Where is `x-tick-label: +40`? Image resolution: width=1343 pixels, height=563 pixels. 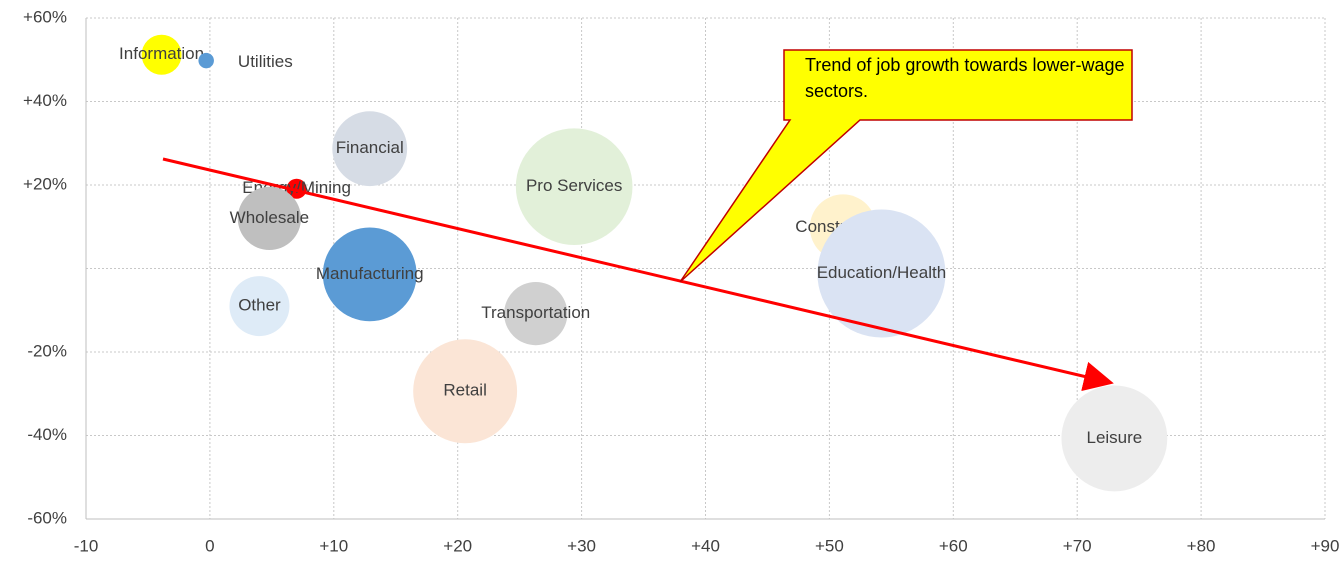
x-tick-label: +40 is located at coordinates (705, 545).